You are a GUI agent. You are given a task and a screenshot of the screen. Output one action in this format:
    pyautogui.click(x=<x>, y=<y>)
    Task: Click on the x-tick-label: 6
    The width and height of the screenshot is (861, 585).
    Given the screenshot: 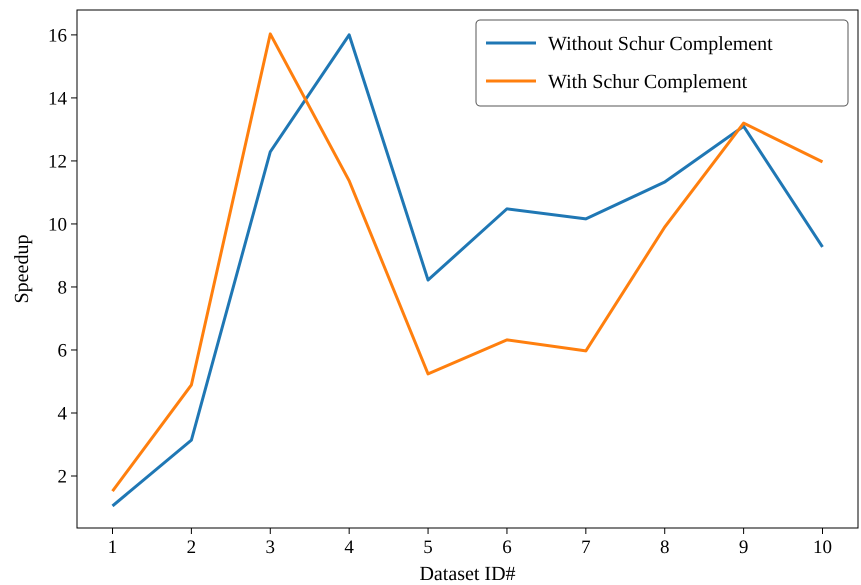 What is the action you would take?
    pyautogui.click(x=507, y=547)
    